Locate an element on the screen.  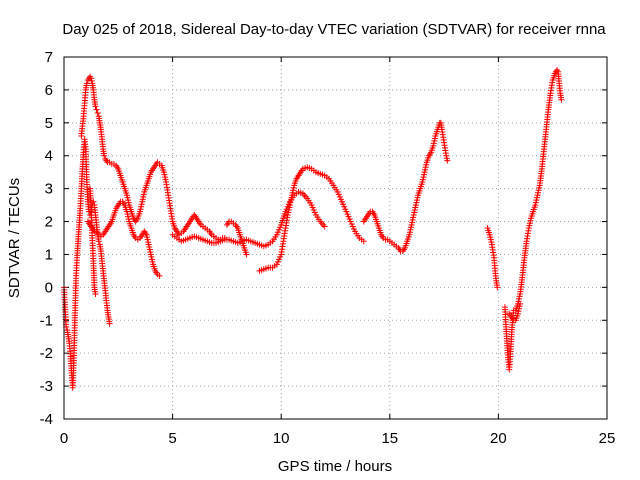
y-tick-label: 7 is located at coordinates (49, 57).